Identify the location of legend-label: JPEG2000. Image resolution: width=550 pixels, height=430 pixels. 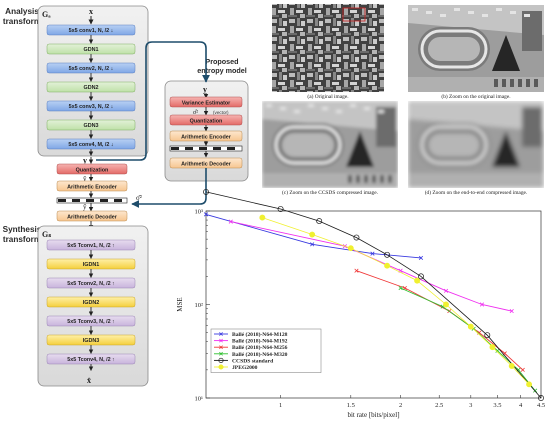
(245, 368).